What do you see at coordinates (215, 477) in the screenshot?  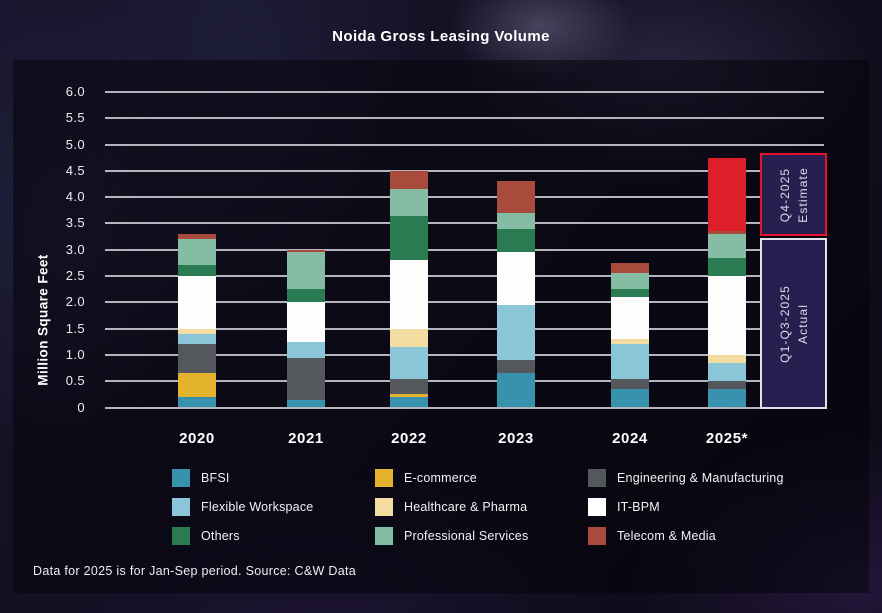 I see `legend-label: BFSI` at bounding box center [215, 477].